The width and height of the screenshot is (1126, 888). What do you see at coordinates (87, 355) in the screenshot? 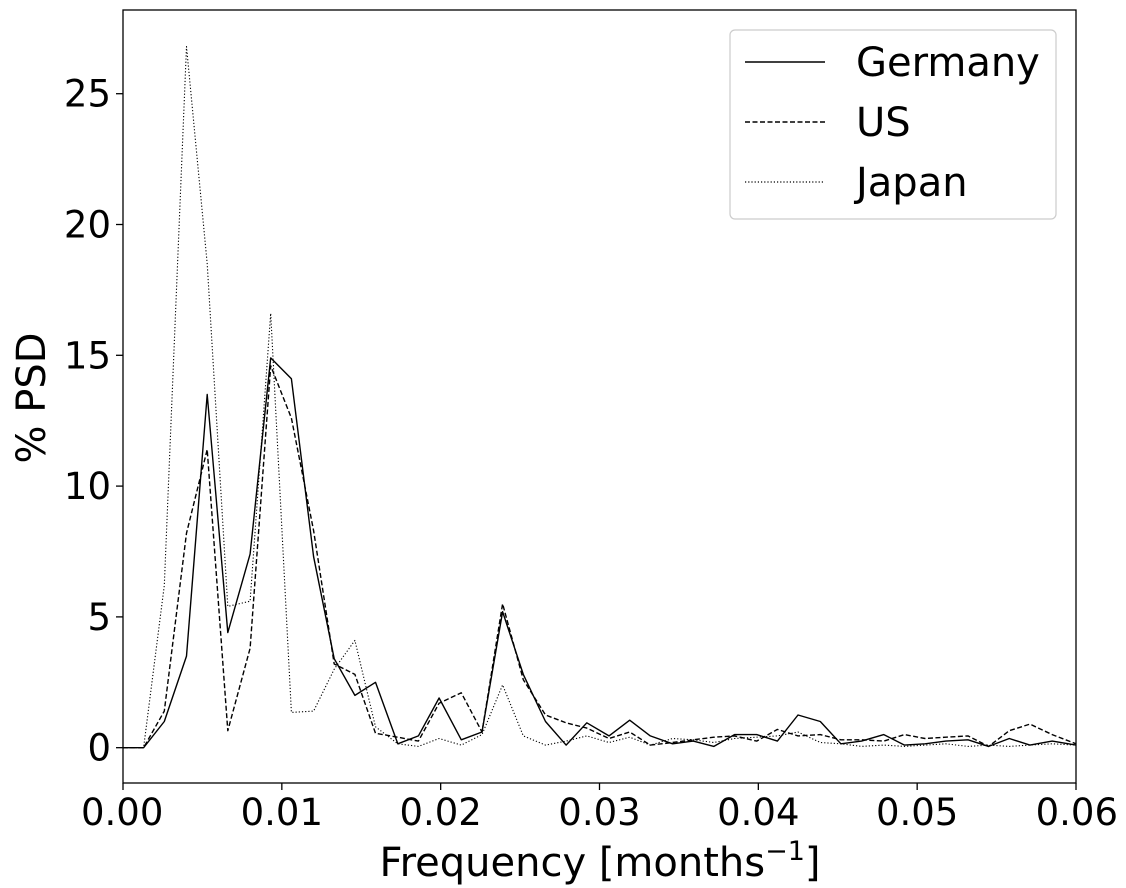
I see `y-tick-label: 15` at bounding box center [87, 355].